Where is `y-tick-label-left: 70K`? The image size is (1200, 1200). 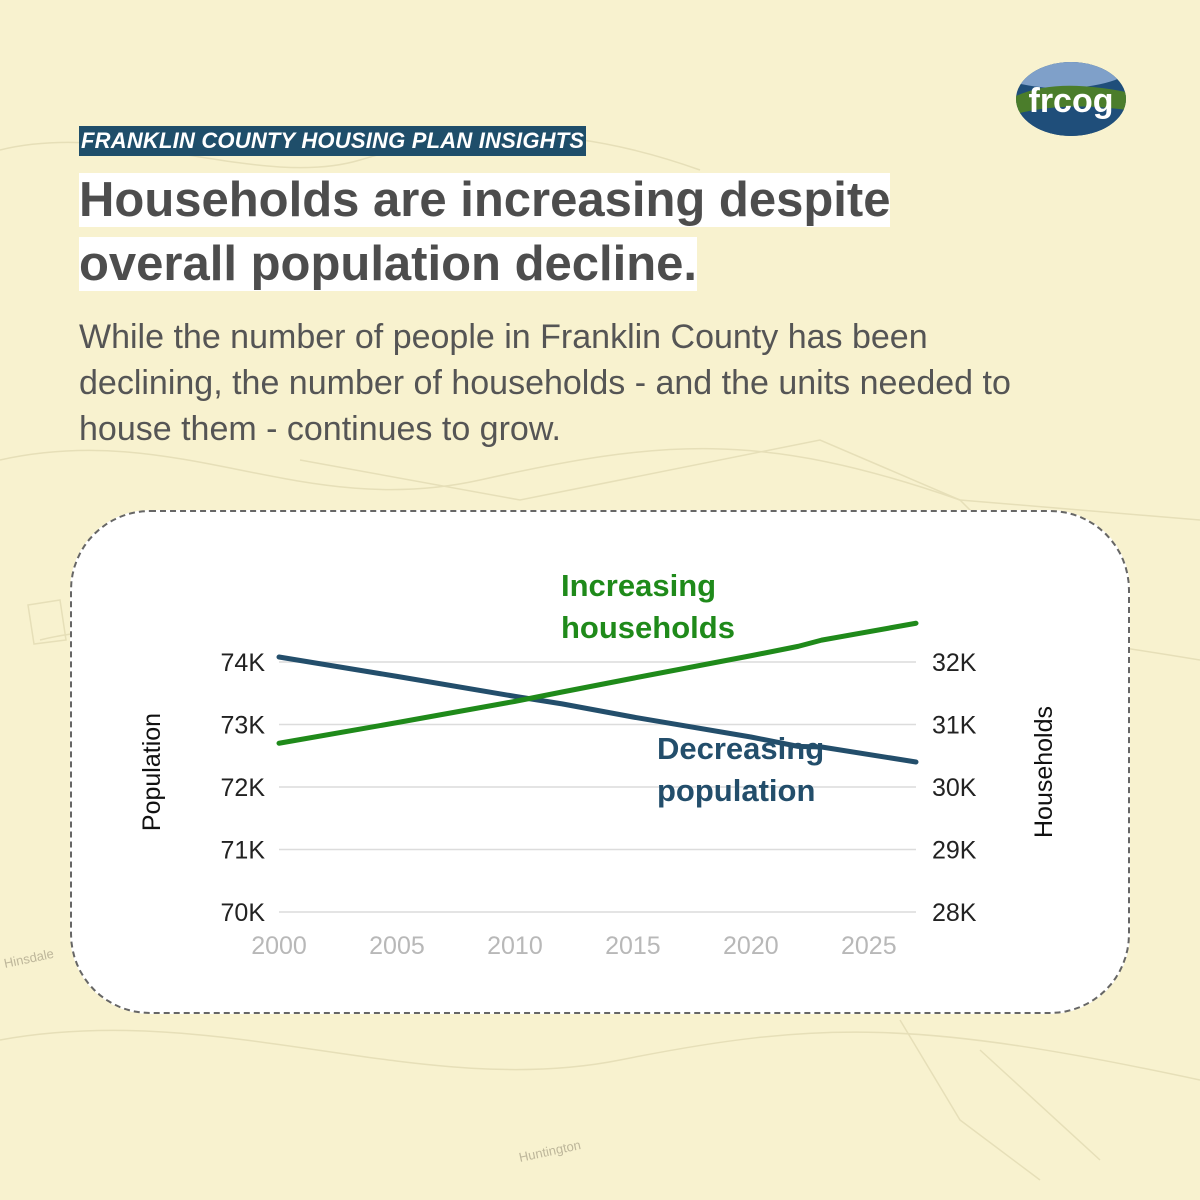 y-tick-label-left: 70K is located at coordinates (243, 913).